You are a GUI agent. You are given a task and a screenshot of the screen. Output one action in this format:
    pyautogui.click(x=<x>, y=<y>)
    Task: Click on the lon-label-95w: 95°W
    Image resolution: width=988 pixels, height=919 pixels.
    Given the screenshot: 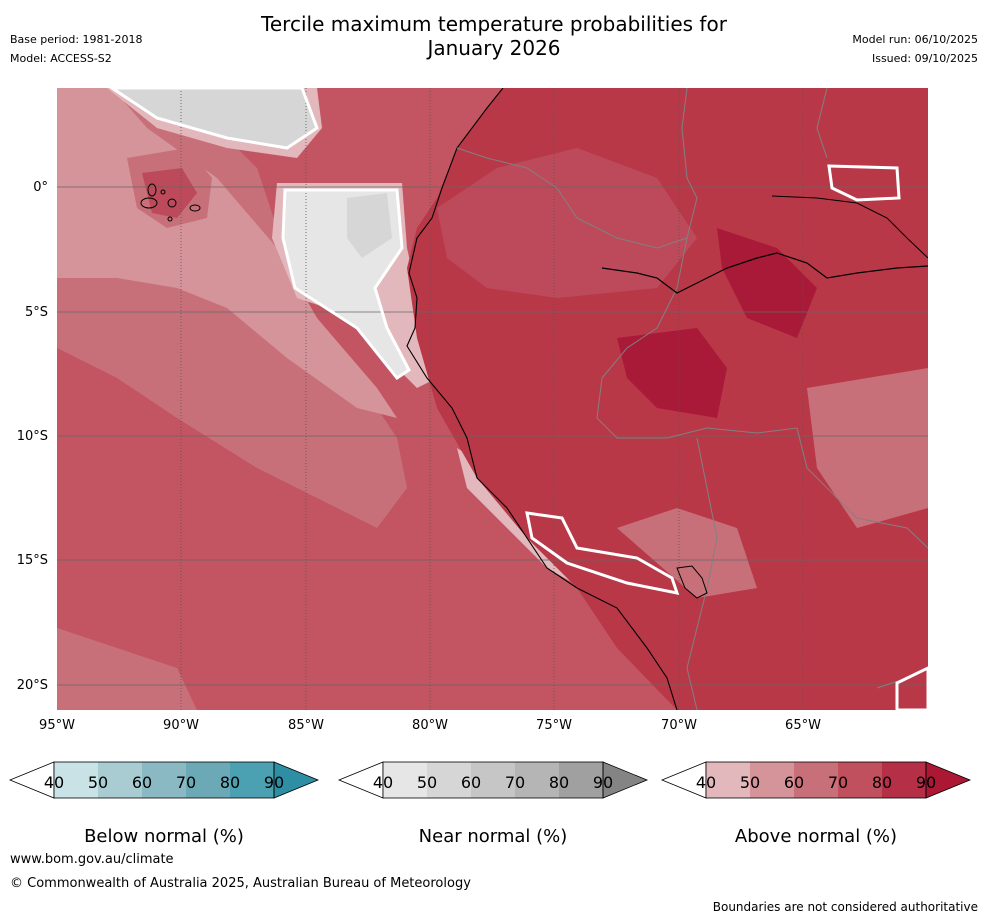 What is the action you would take?
    pyautogui.click(x=57, y=725)
    